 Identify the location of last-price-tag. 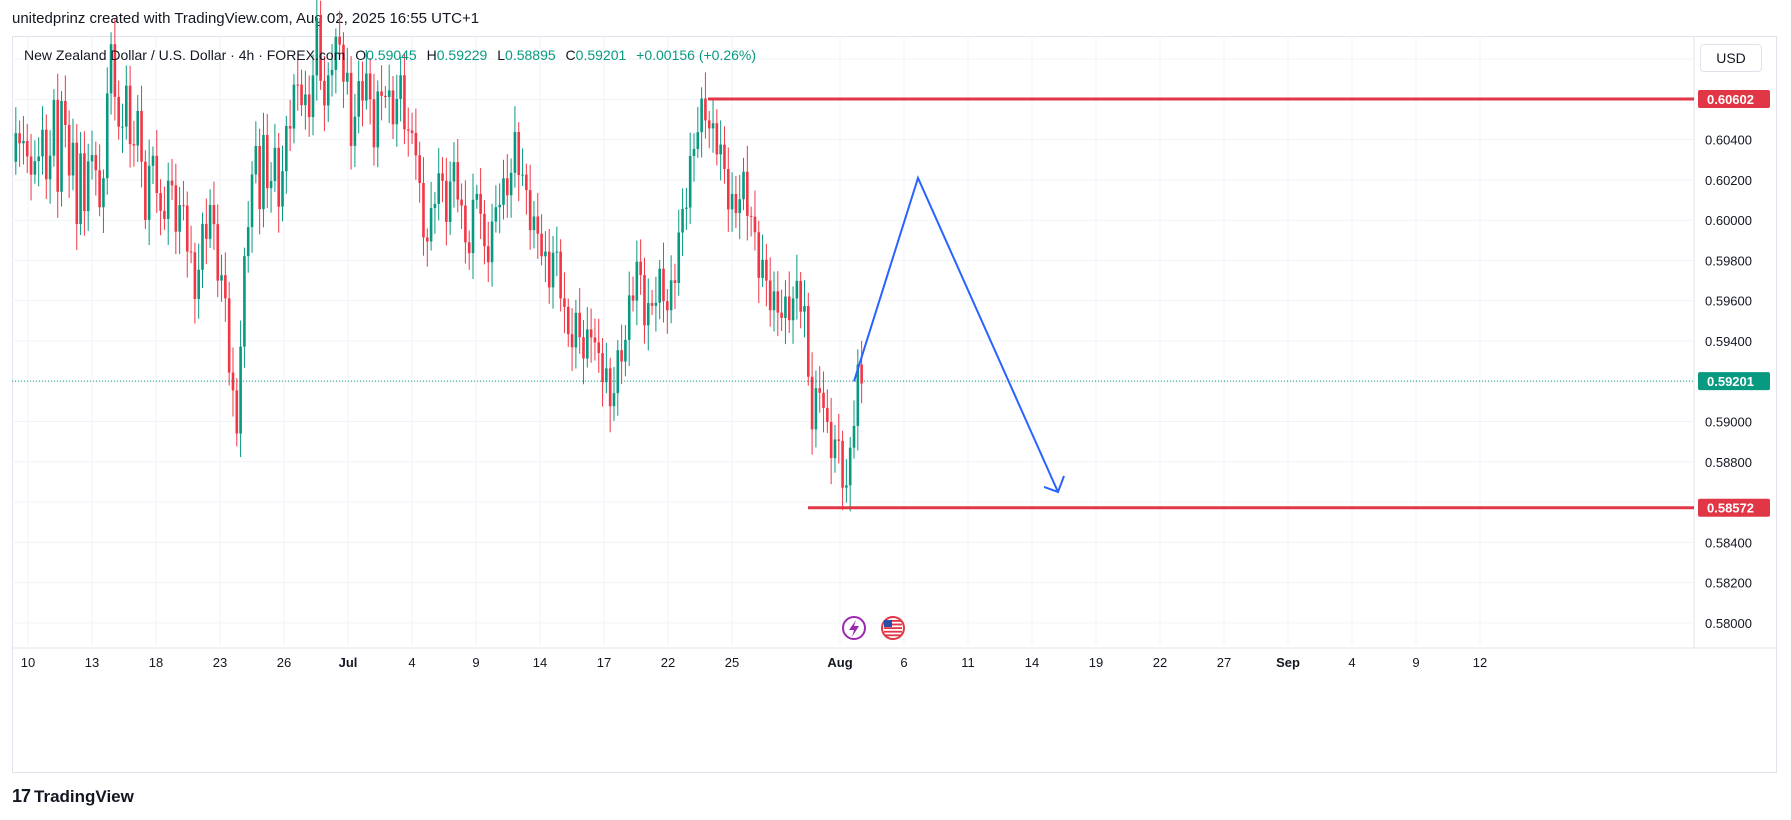
(1734, 381).